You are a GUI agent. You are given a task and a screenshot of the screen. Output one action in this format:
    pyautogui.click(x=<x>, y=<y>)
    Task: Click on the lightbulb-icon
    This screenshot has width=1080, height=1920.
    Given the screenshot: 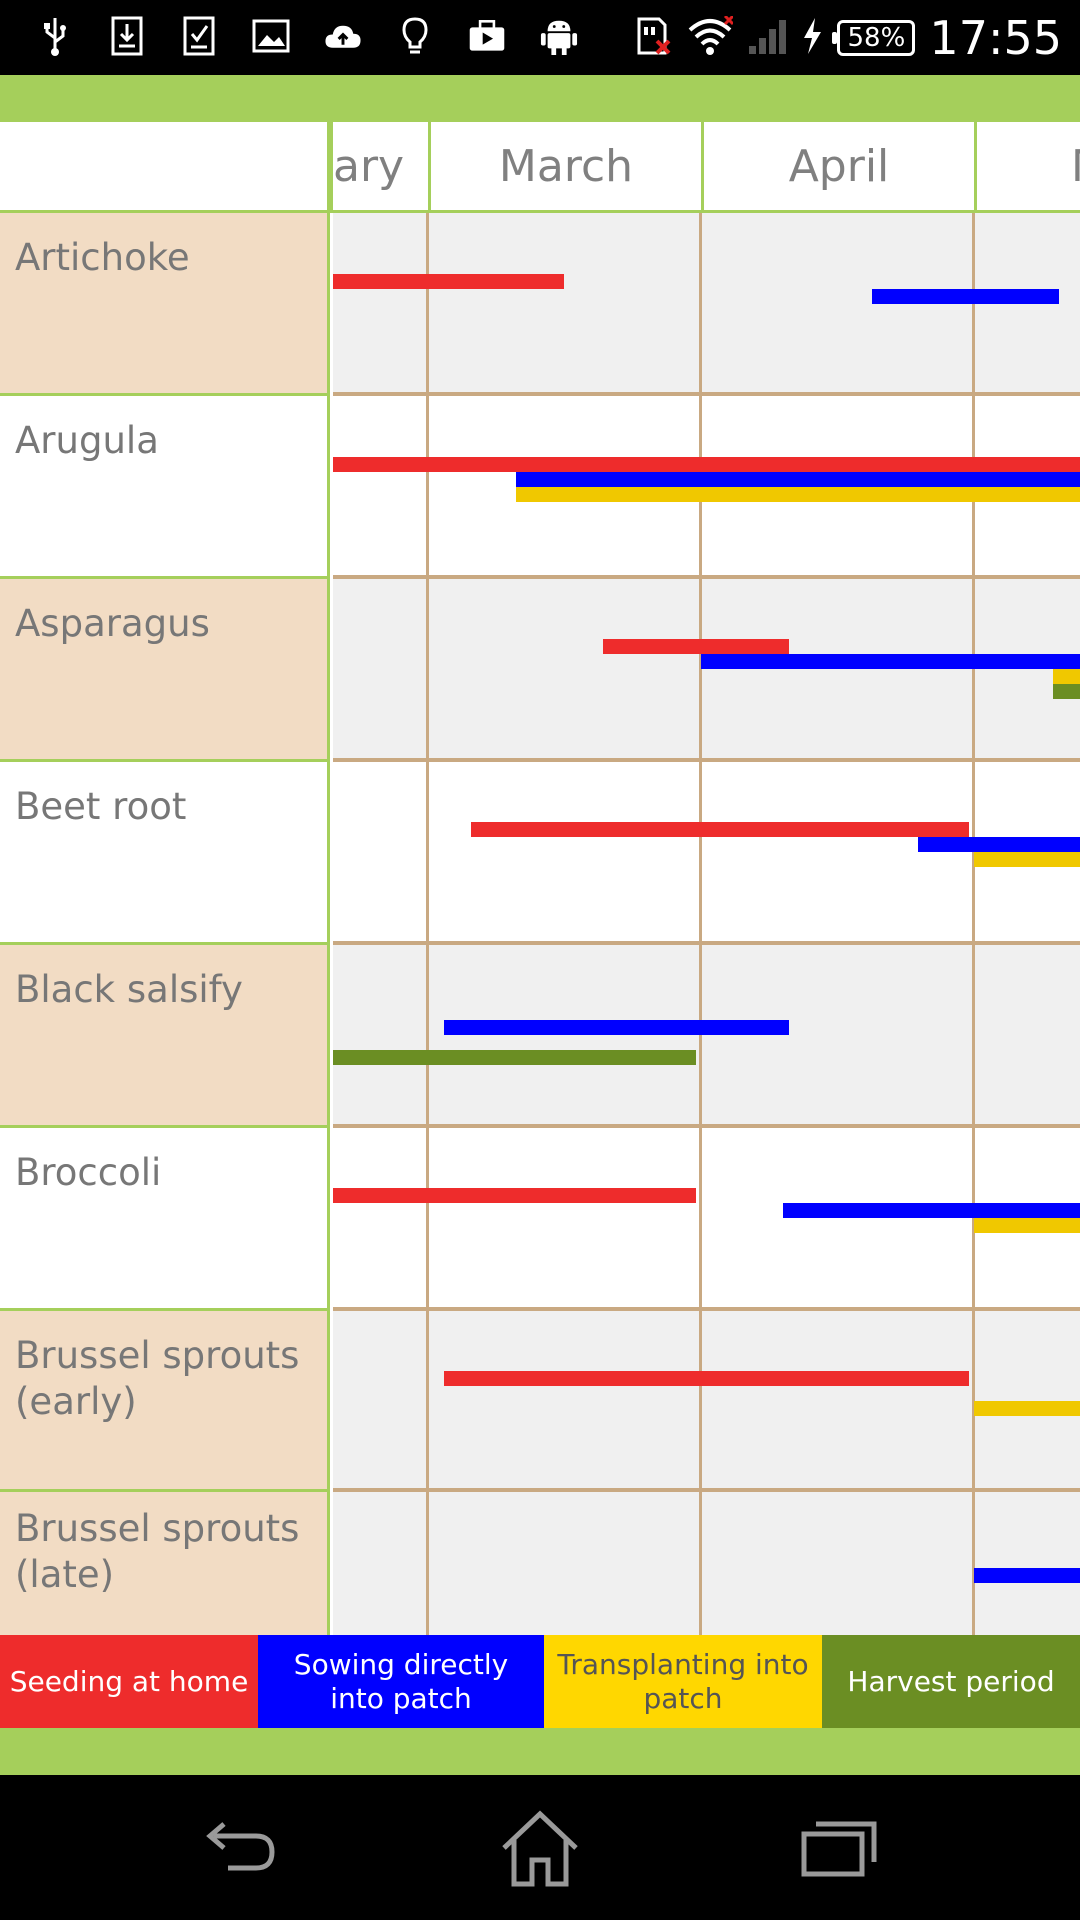 What is the action you would take?
    pyautogui.click(x=415, y=36)
    